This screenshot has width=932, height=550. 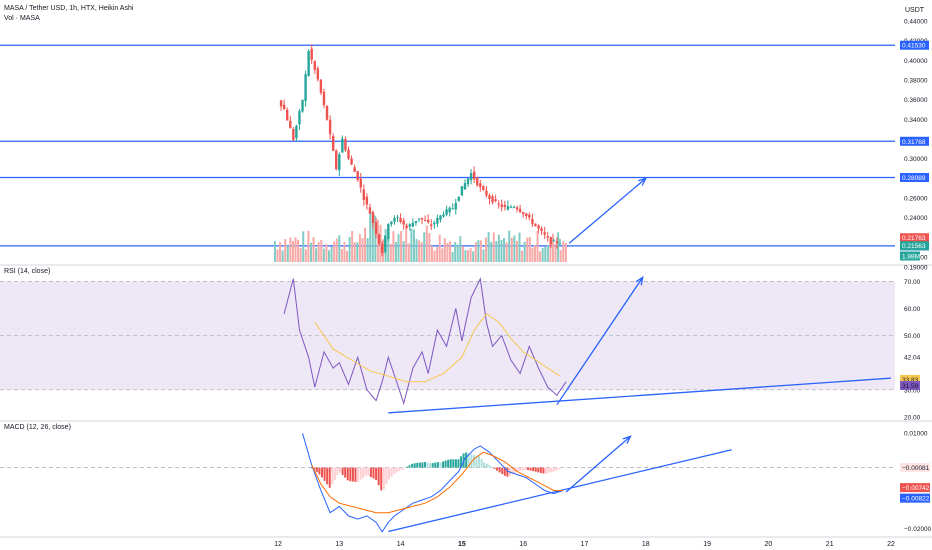 I want to click on last-price-label: 0.21763, so click(x=914, y=238).